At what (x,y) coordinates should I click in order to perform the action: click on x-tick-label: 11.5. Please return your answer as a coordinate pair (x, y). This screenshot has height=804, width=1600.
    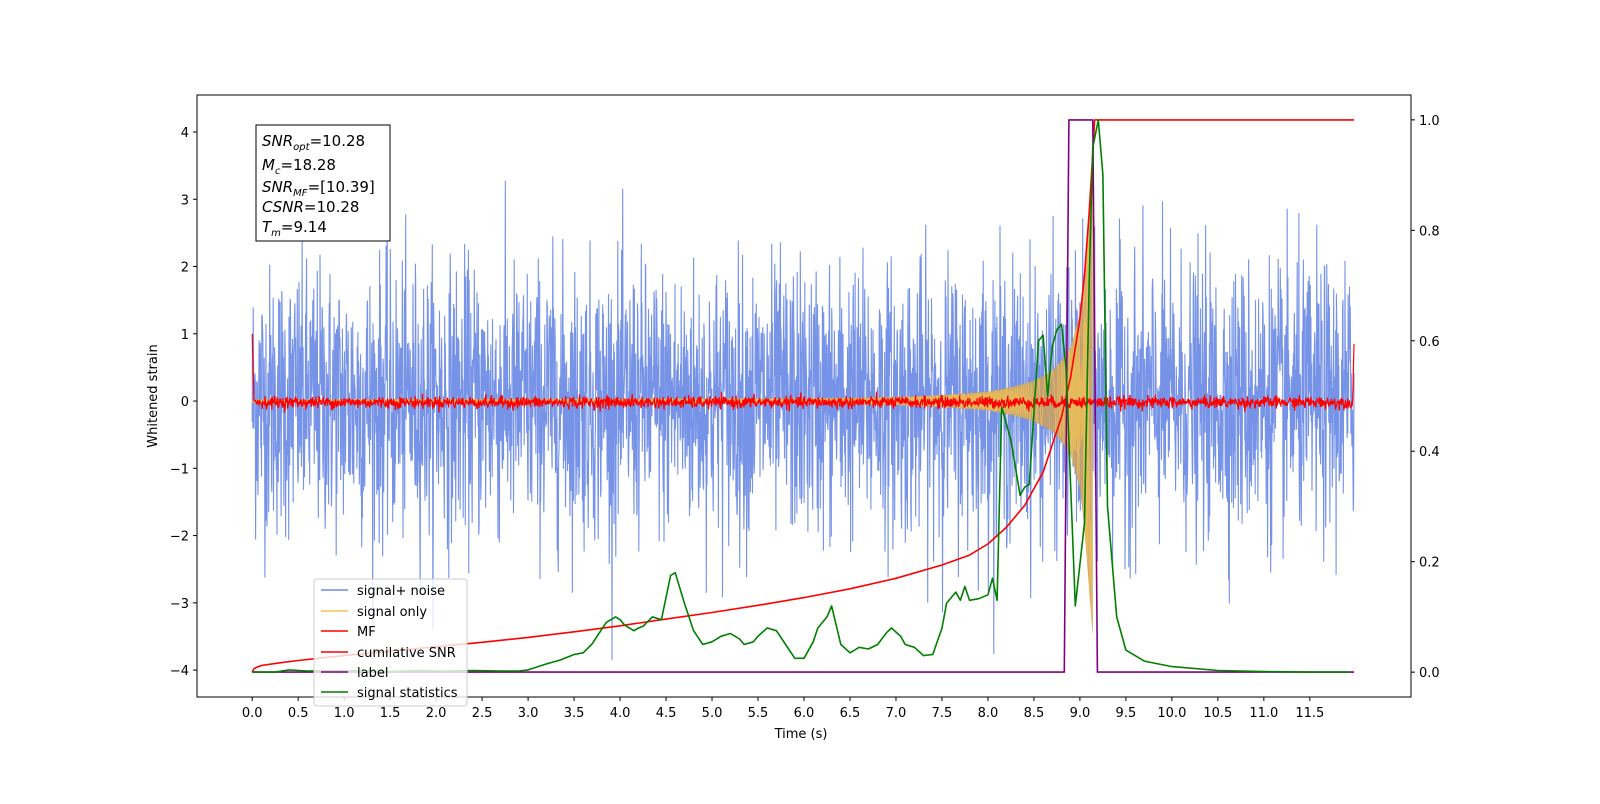
    Looking at the image, I should click on (1309, 713).